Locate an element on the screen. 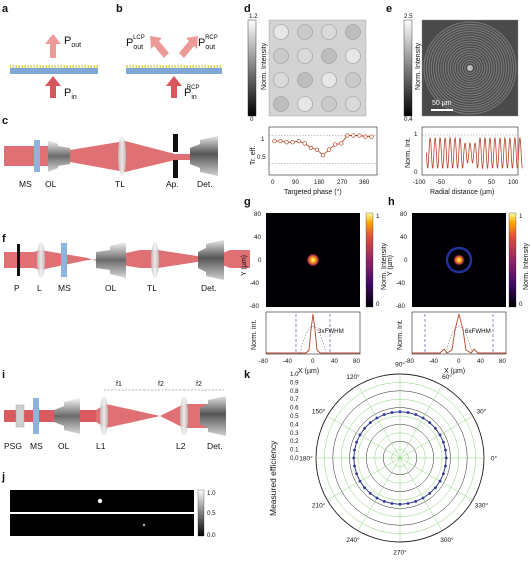  label-l1: L1 is located at coordinates (101, 446).